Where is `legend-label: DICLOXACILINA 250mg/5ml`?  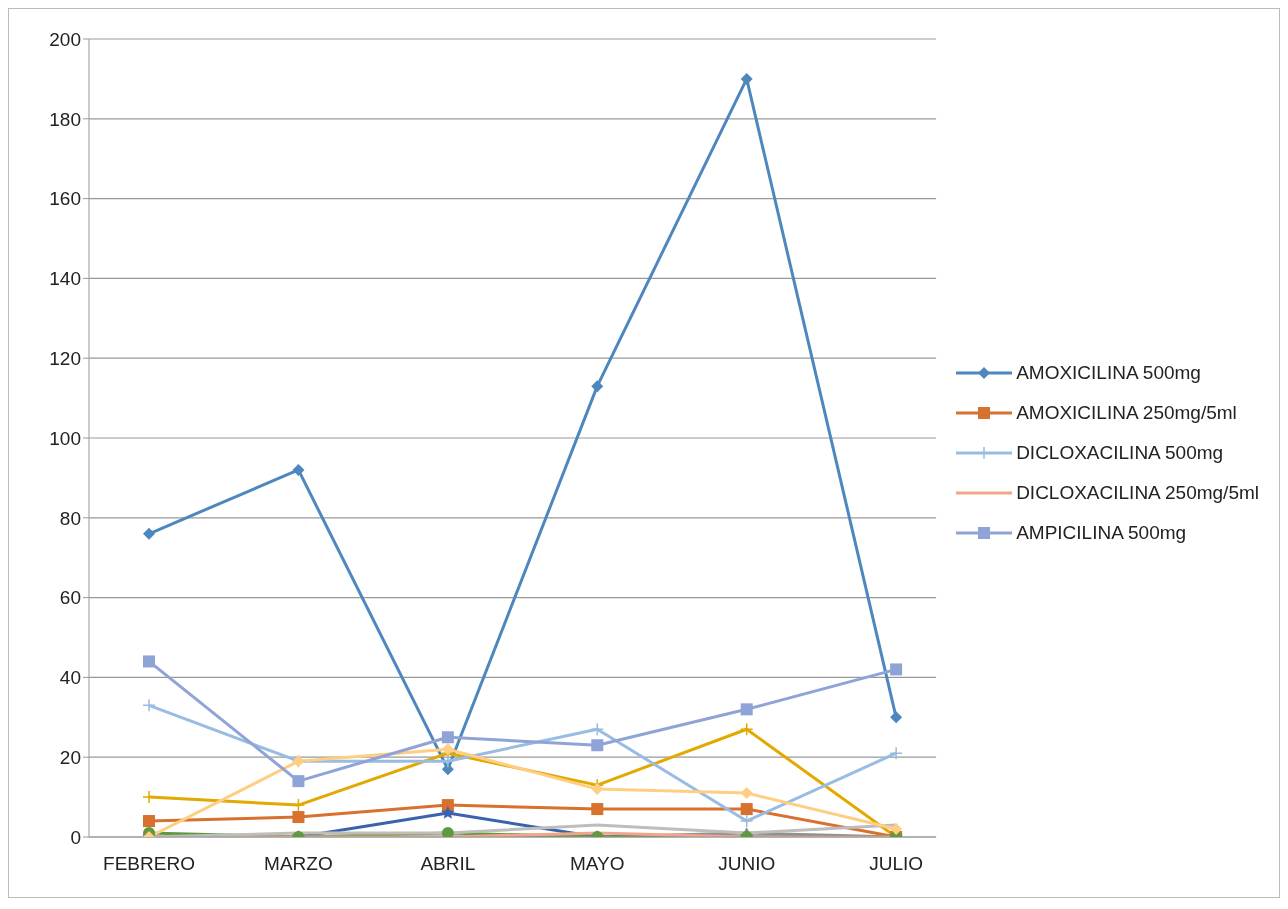
legend-label: DICLOXACILINA 250mg/5ml is located at coordinates (1137, 493).